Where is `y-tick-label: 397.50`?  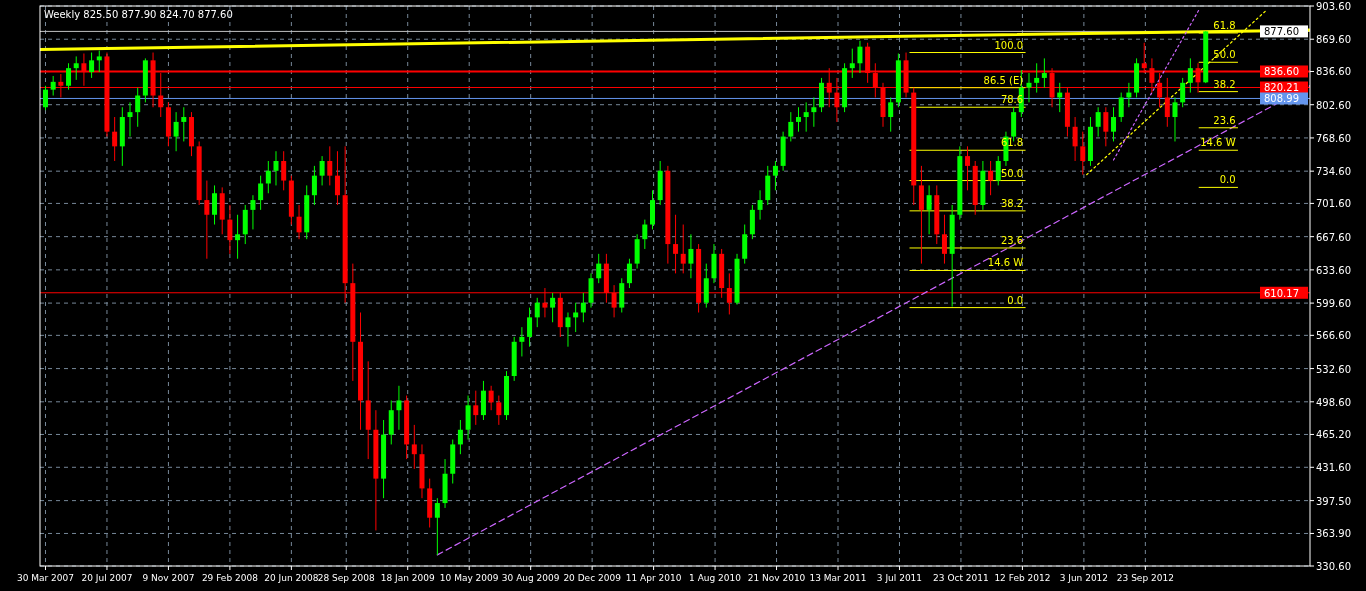 y-tick-label: 397.50 is located at coordinates (1333, 501).